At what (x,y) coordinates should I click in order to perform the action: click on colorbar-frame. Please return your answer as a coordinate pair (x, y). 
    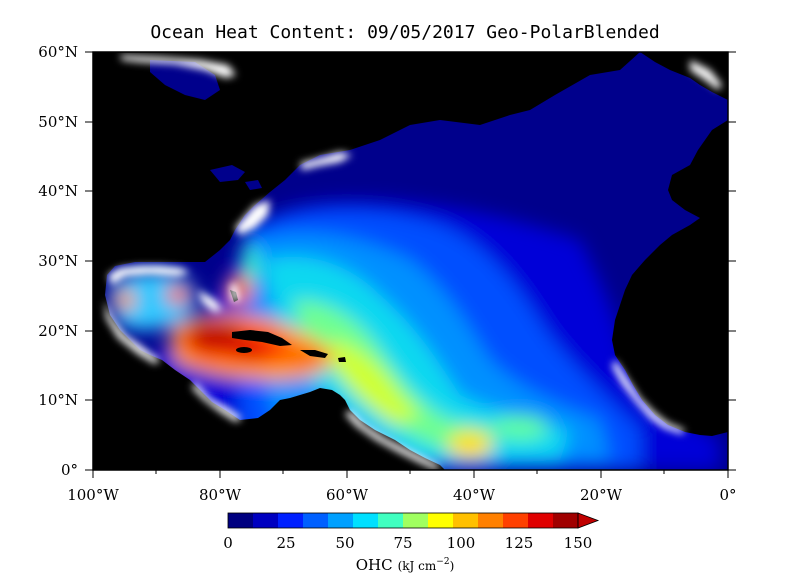
    Looking at the image, I should click on (403, 520).